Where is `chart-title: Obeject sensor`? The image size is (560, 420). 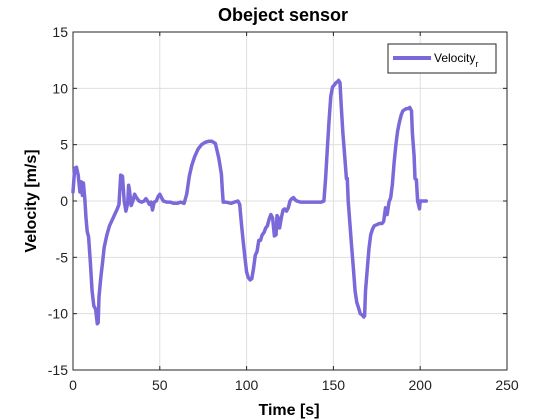
chart-title: Obeject sensor is located at coordinates (283, 15).